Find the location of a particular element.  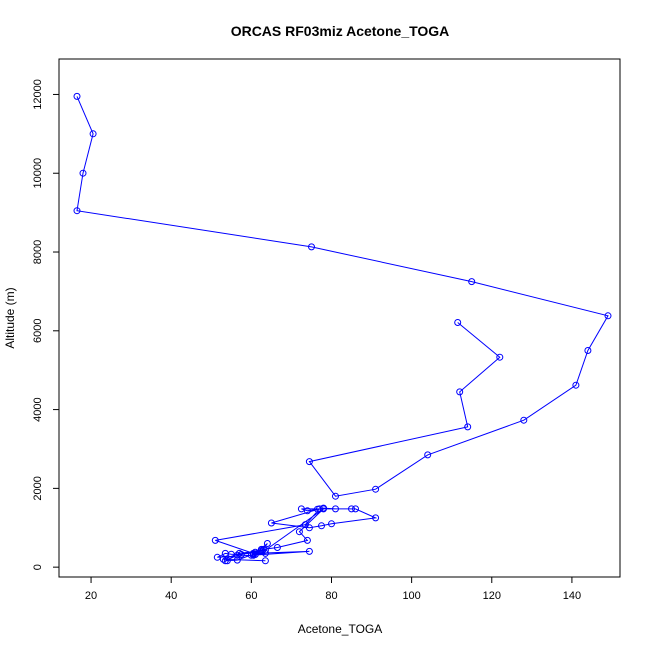

x-tick-label-0: 20 is located at coordinates (91, 596).